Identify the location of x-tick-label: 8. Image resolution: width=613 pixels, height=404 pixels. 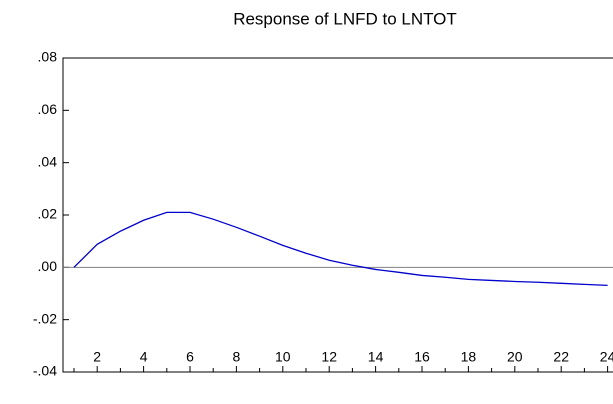
(237, 357).